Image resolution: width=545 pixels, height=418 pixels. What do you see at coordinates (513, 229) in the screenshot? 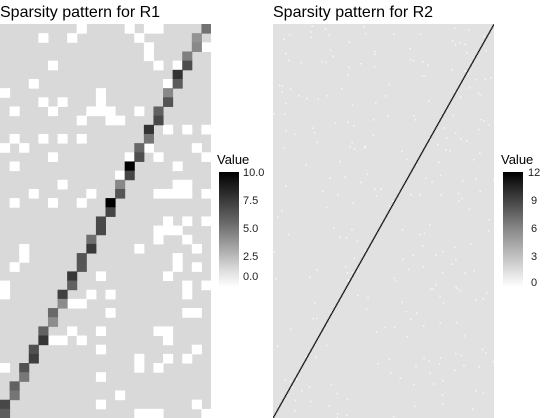
I see `legend-r2-colorbar` at bounding box center [513, 229].